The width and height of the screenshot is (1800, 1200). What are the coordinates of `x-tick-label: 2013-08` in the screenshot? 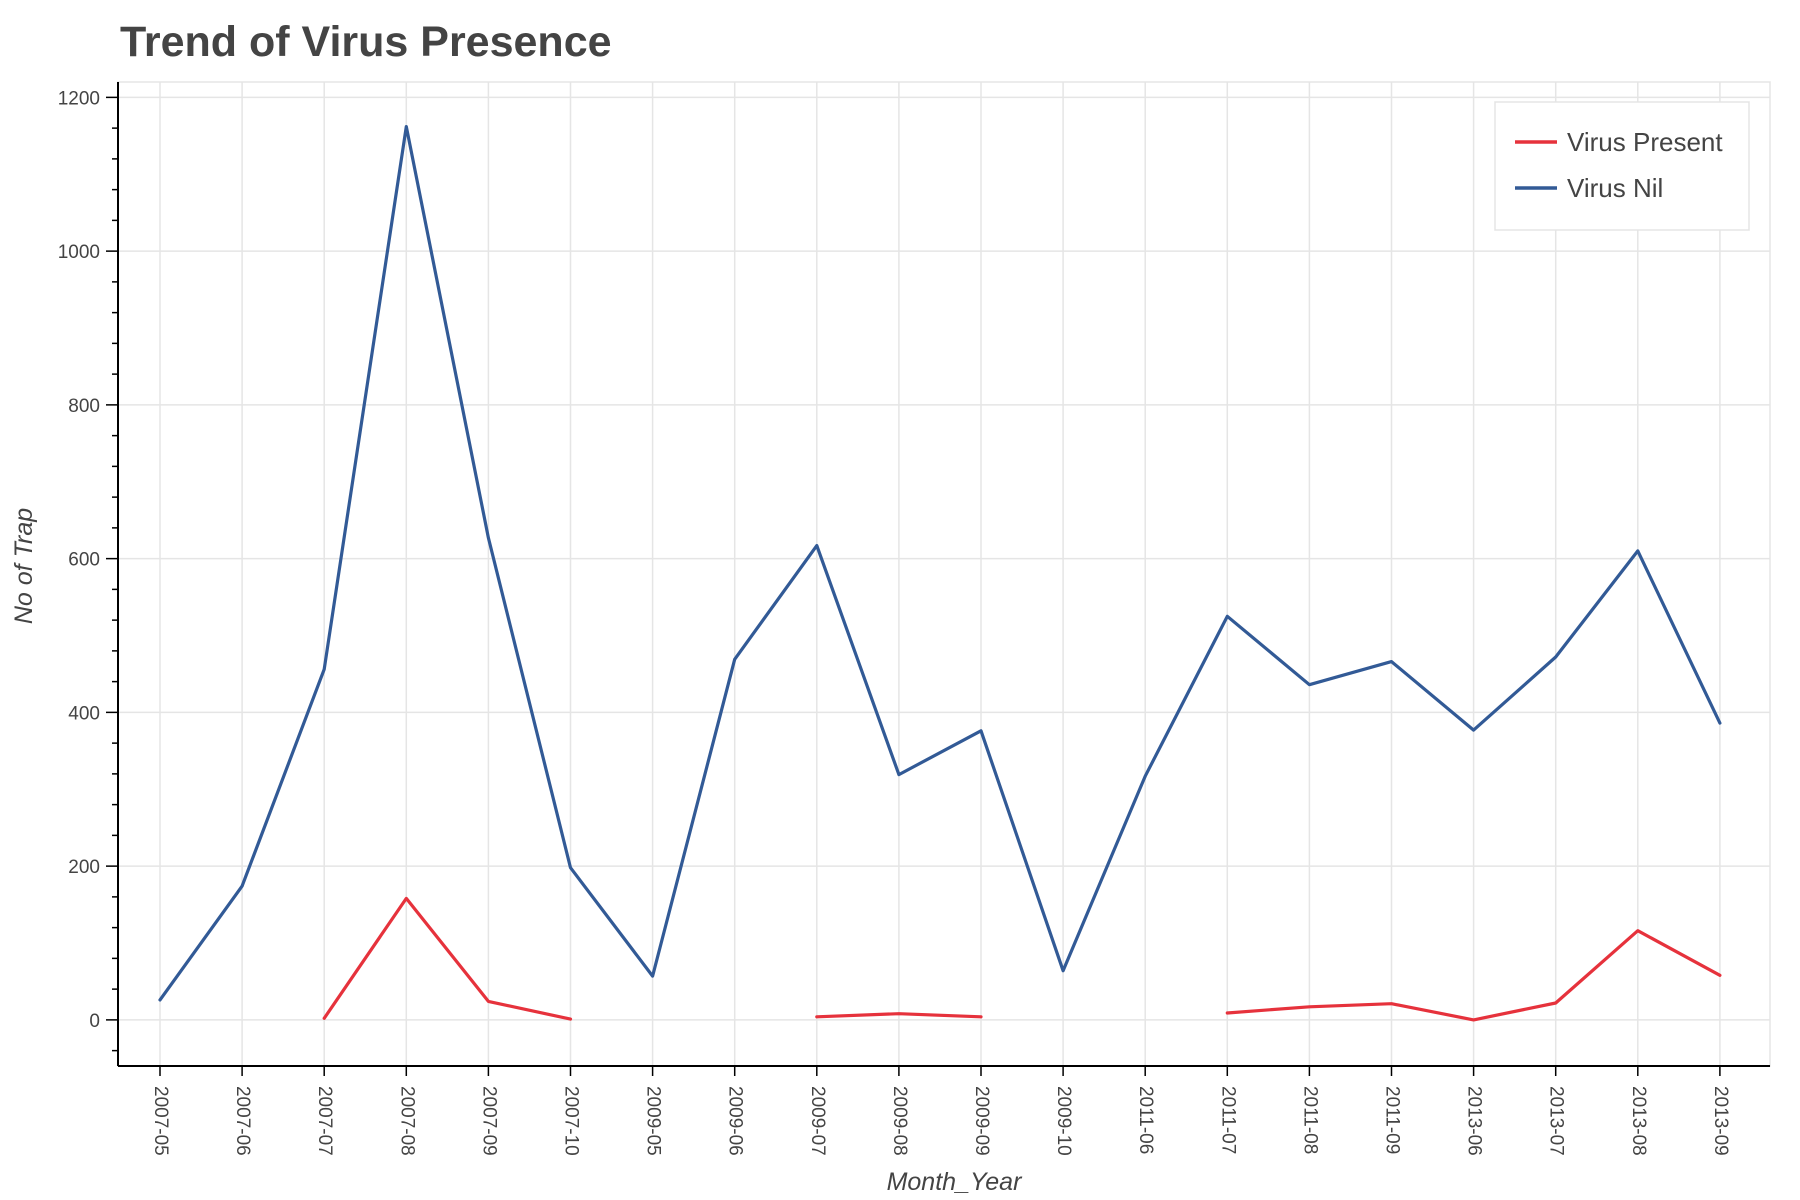 It's located at (1638, 1121).